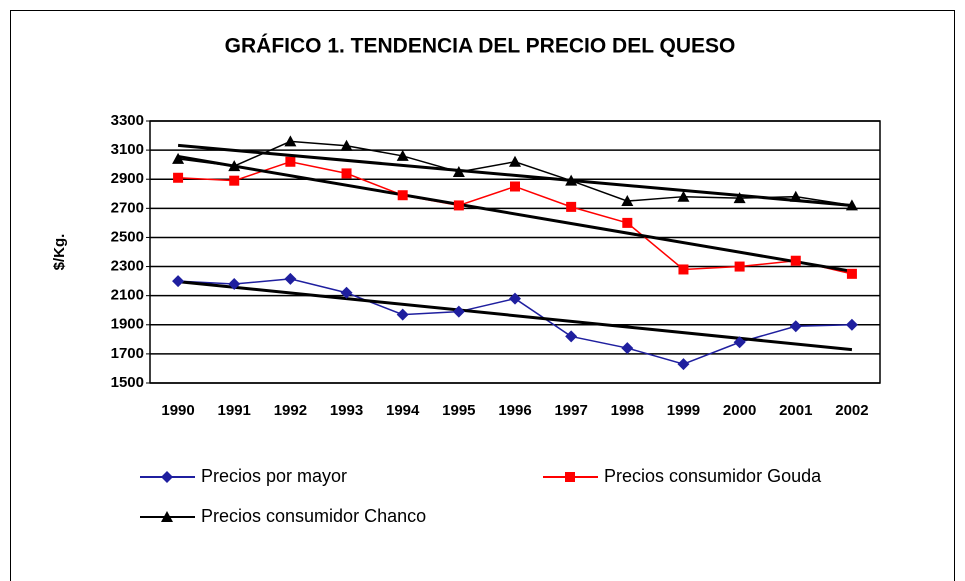 Image resolution: width=965 pixels, height=581 pixels. I want to click on x-tick-label: 2002, so click(851, 410).